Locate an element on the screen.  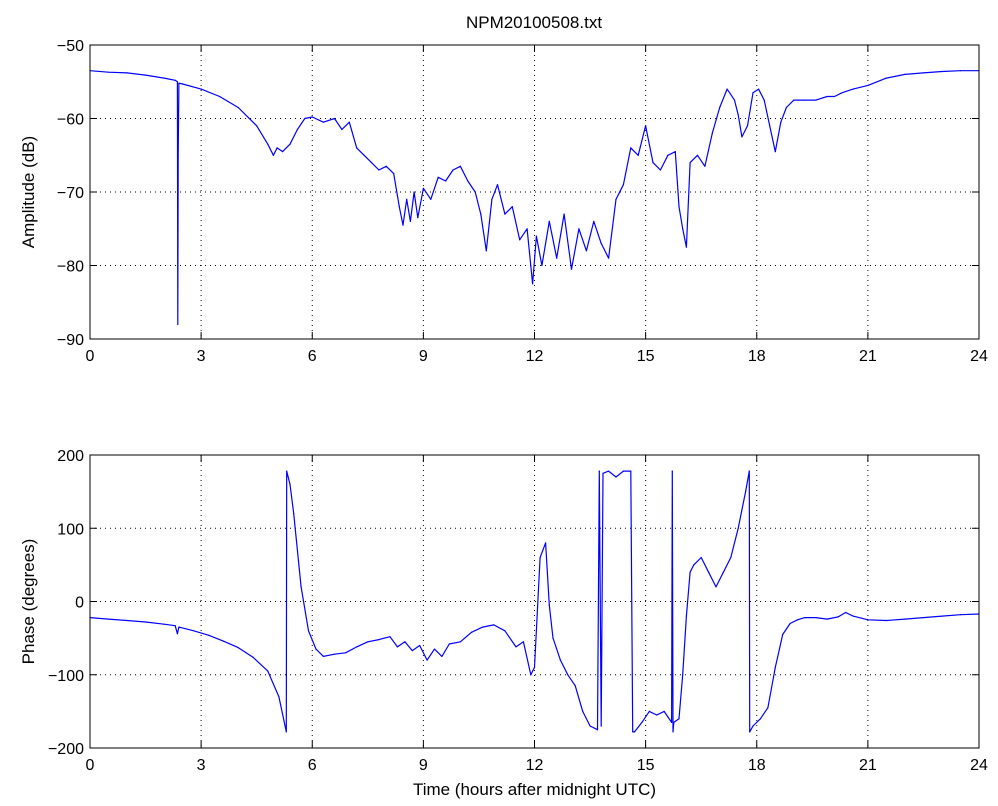
phase-x-tick-label: 9 is located at coordinates (423, 765).